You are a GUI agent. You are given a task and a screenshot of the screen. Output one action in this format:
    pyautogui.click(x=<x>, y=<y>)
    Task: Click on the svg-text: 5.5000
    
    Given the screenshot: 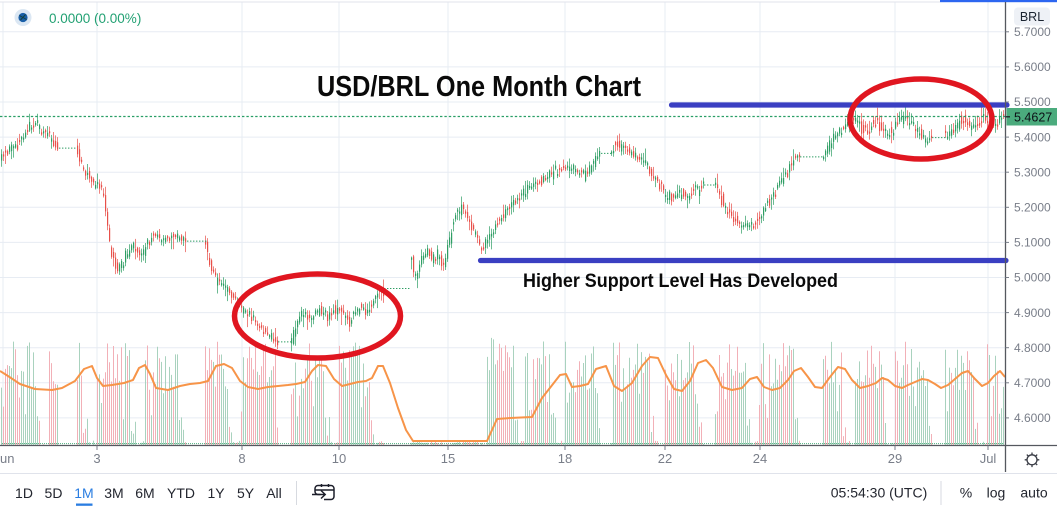 What is the action you would take?
    pyautogui.click(x=1032, y=102)
    